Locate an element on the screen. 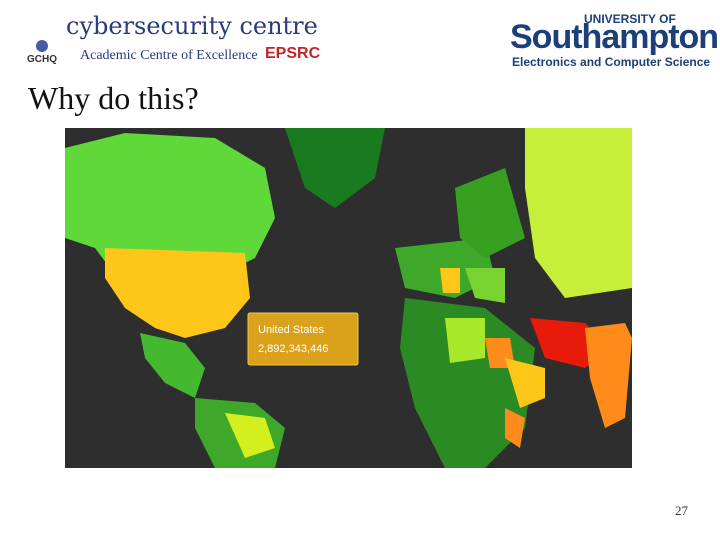  ace-label: Academic Centre of Excellence is located at coordinates (169, 55).